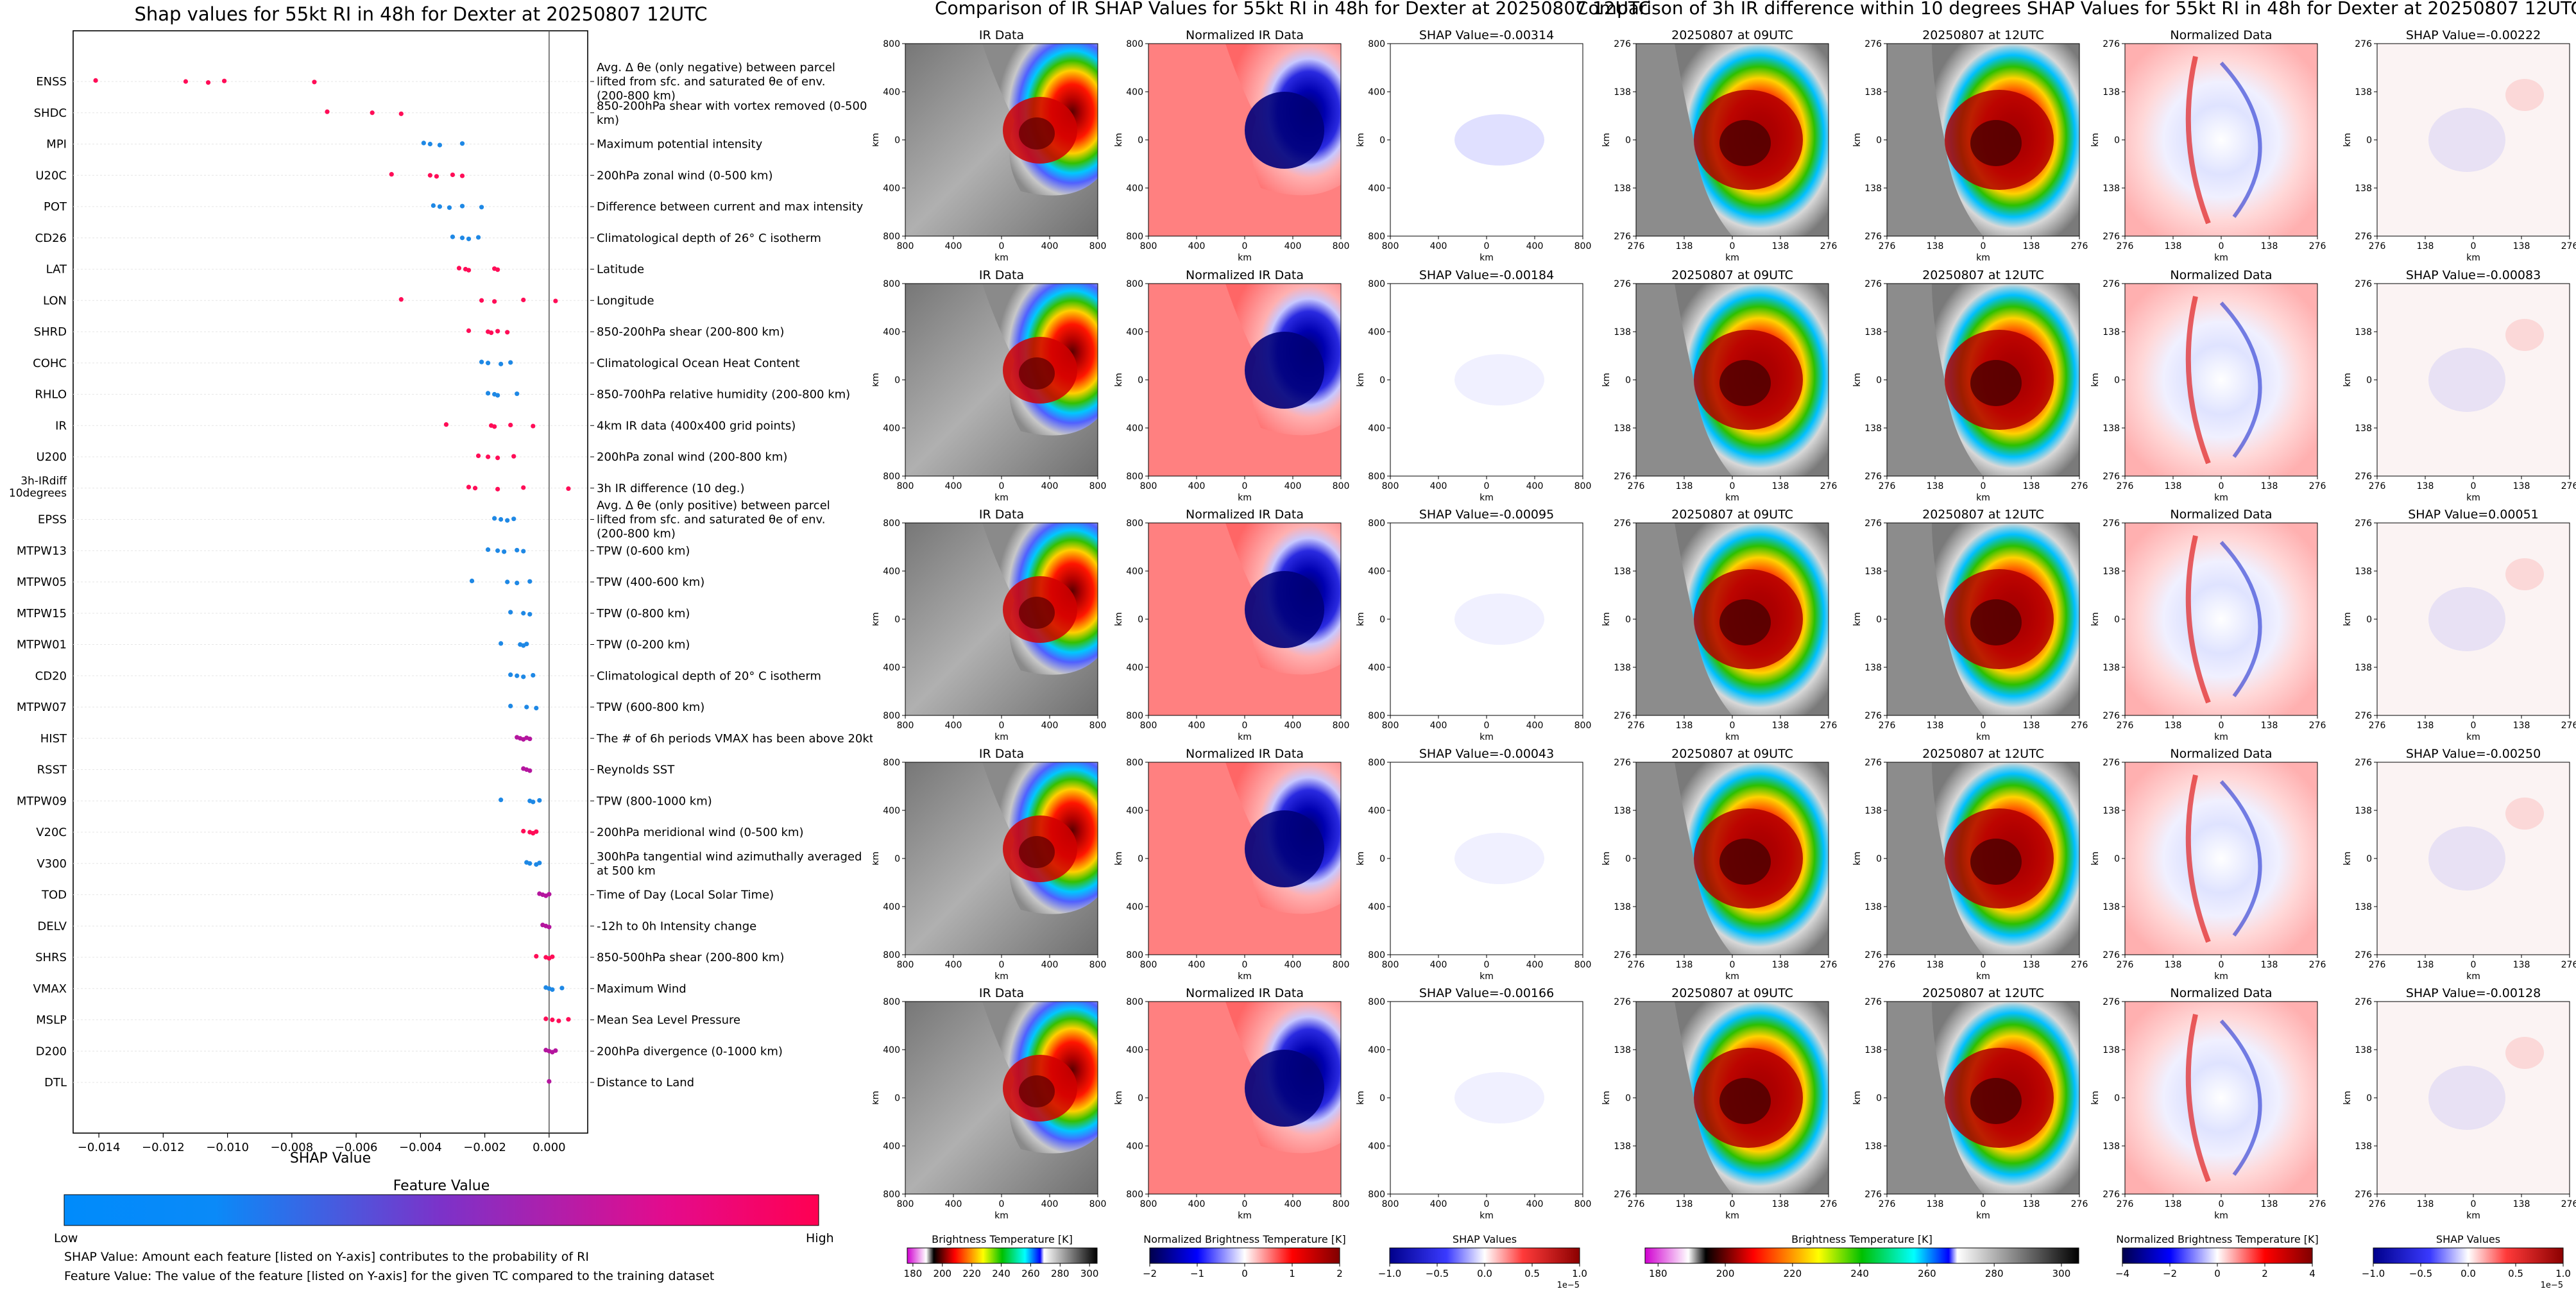 This screenshot has width=2576, height=1289. Describe the element at coordinates (1245, 754) in the screenshot. I see `panel-title: Normalized IR Data` at that location.